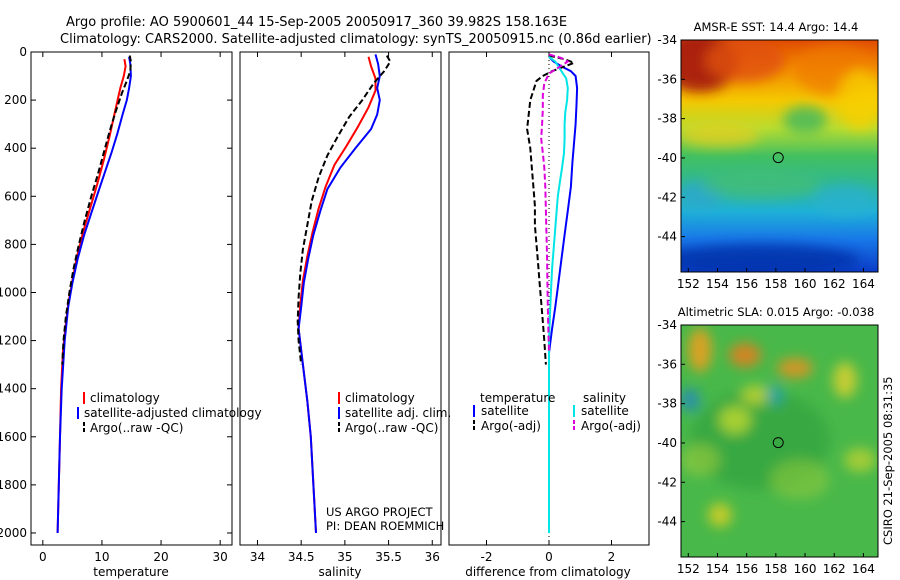 Image resolution: width=900 pixels, height=580 pixels. Describe the element at coordinates (380, 512) in the screenshot. I see `credit-line-1: US ARGO PROJECT` at that location.